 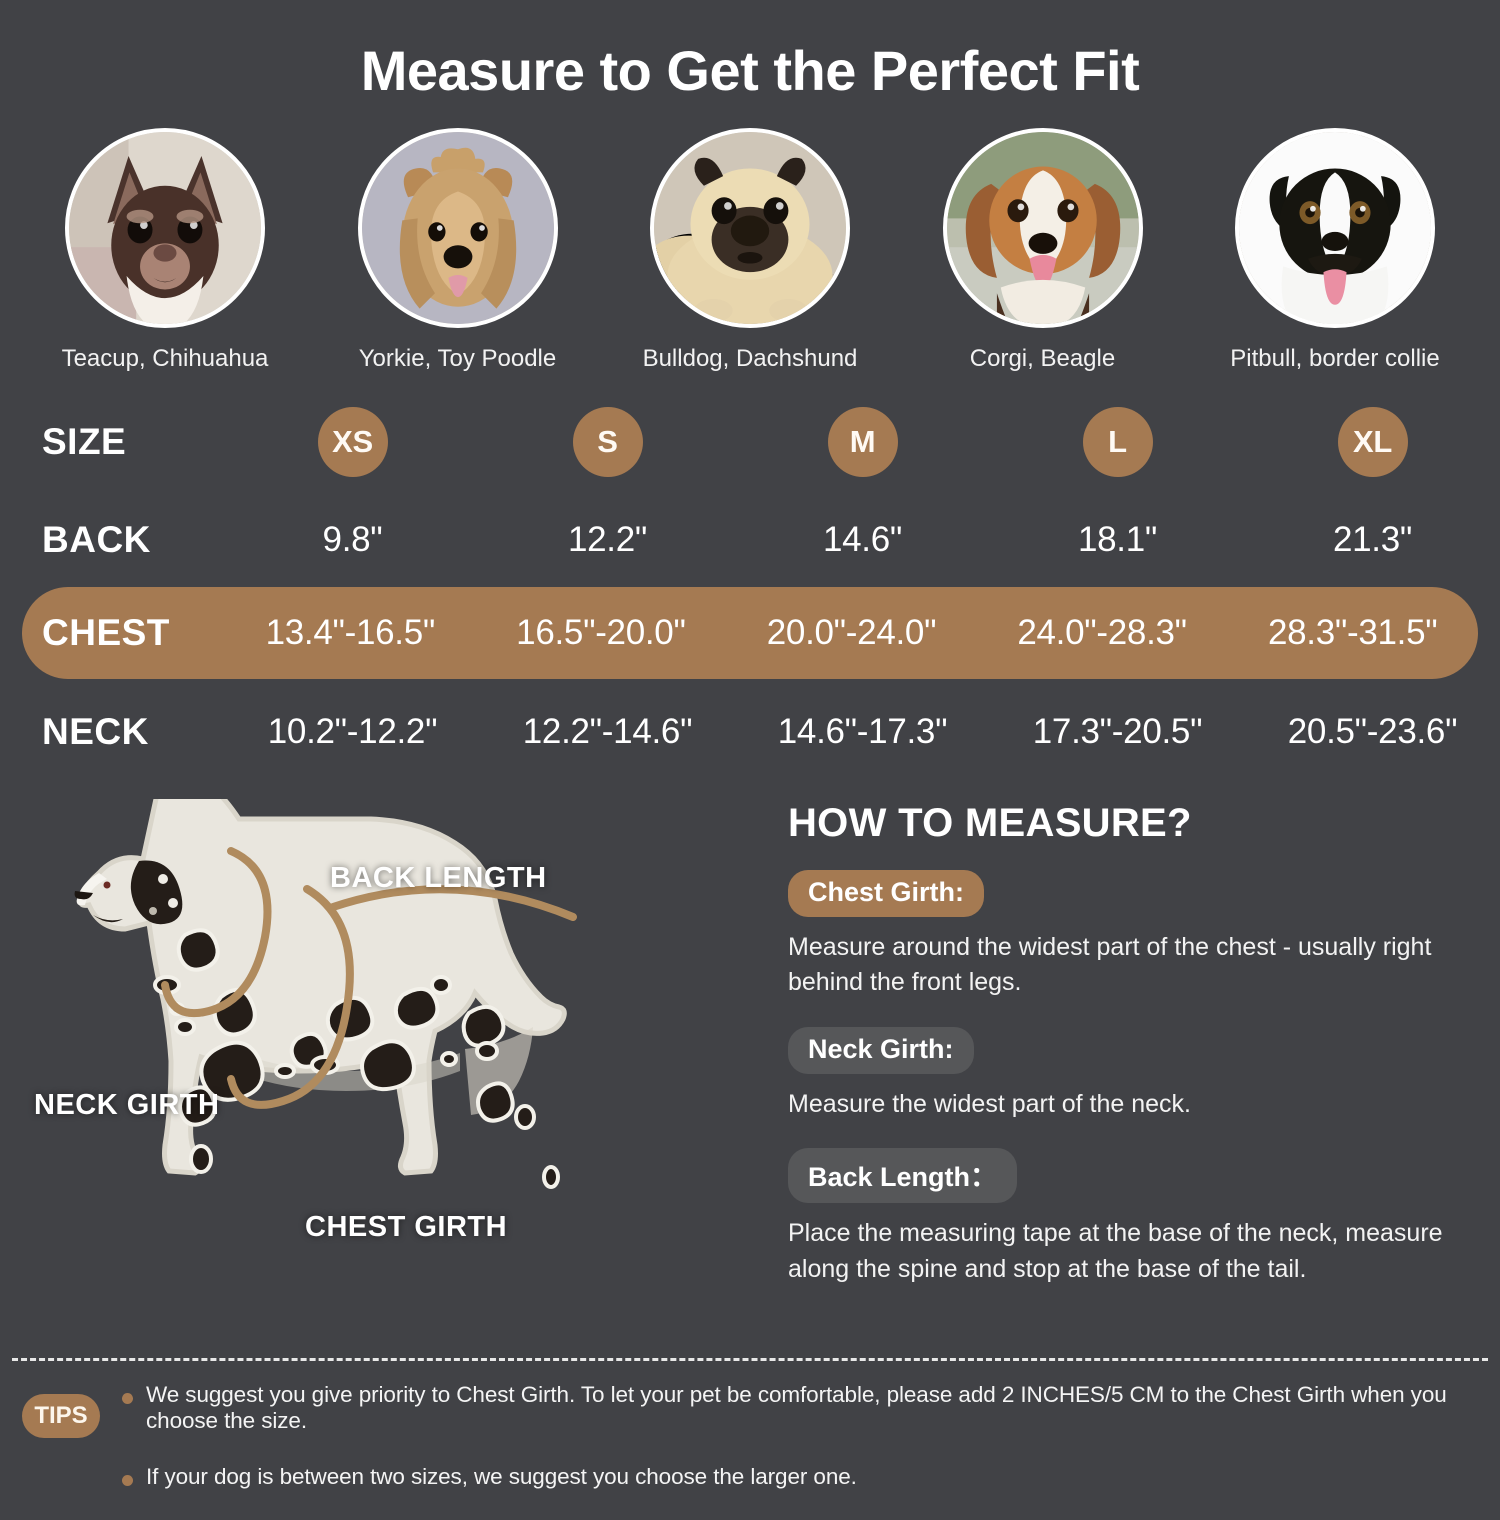 What do you see at coordinates (851, 632) in the screenshot?
I see `chest-value: 20.0"-24.0"` at bounding box center [851, 632].